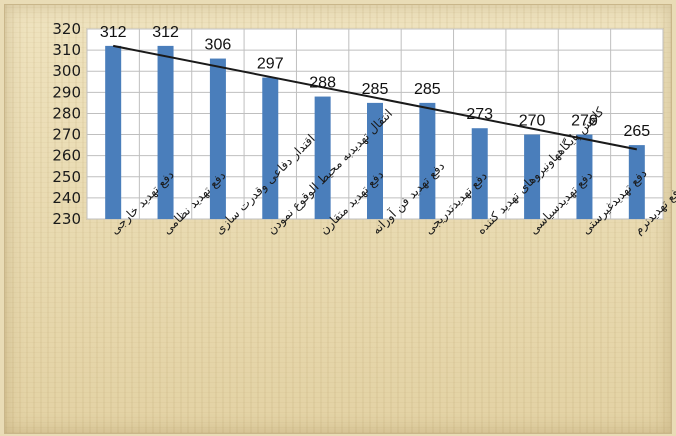 This screenshot has height=436, width=676. I want to click on data-label: 297, so click(270, 64).